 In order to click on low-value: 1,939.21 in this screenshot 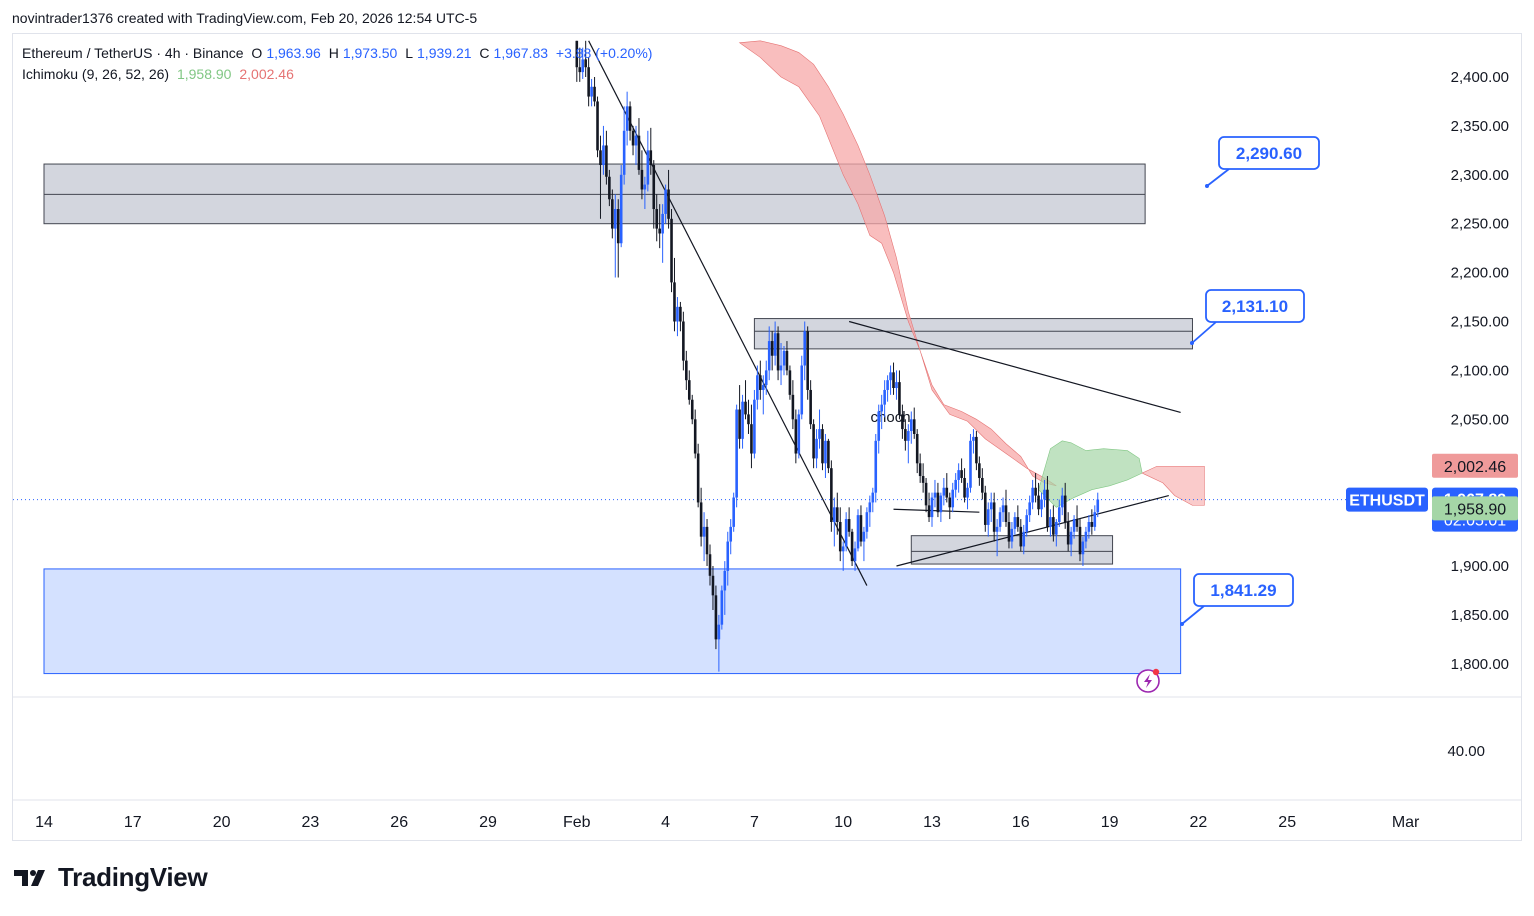, I will do `click(444, 53)`.